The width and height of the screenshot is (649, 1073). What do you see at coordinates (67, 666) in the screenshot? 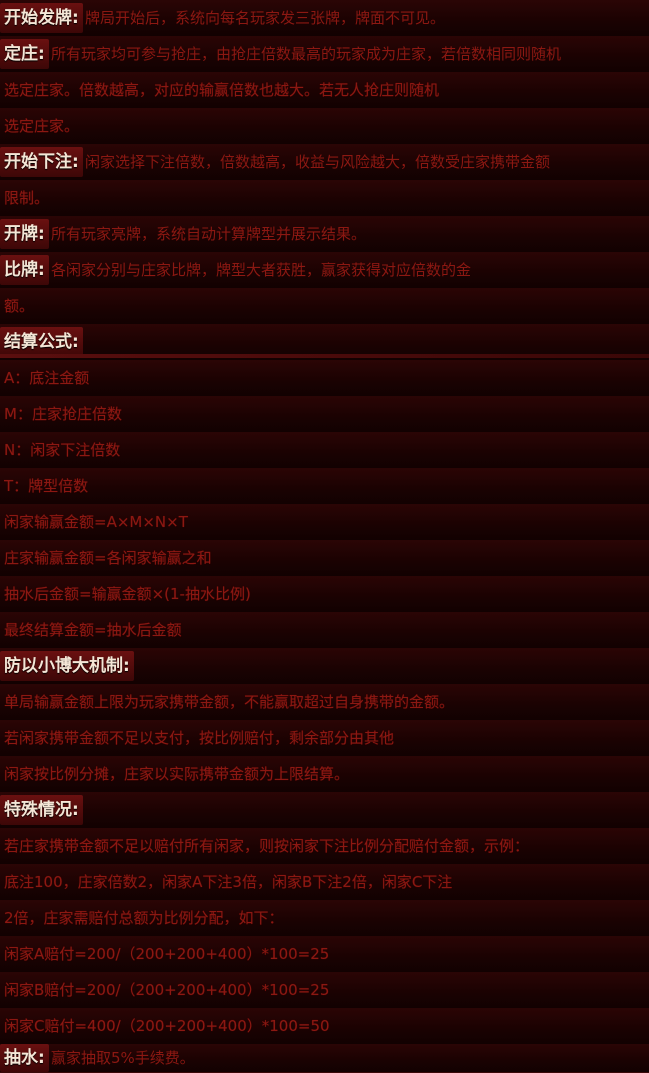
I see `section-label-guard: 防以小博大机制:` at bounding box center [67, 666].